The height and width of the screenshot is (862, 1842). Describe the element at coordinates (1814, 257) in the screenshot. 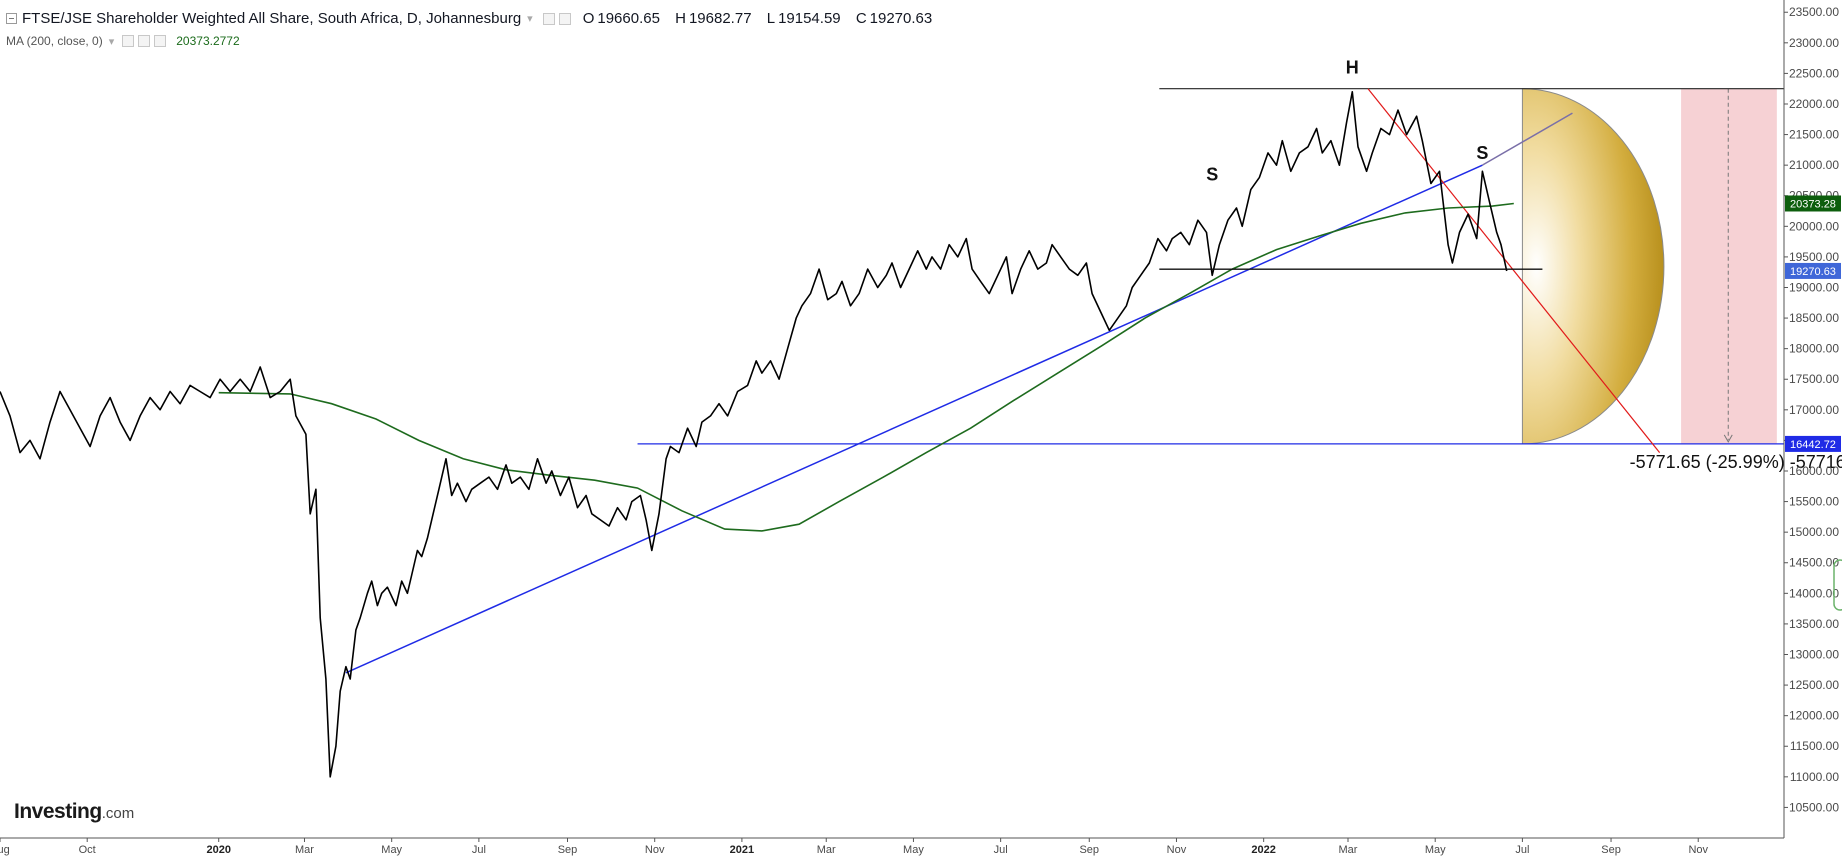

I see `y-tick-label: 19500.00` at that location.